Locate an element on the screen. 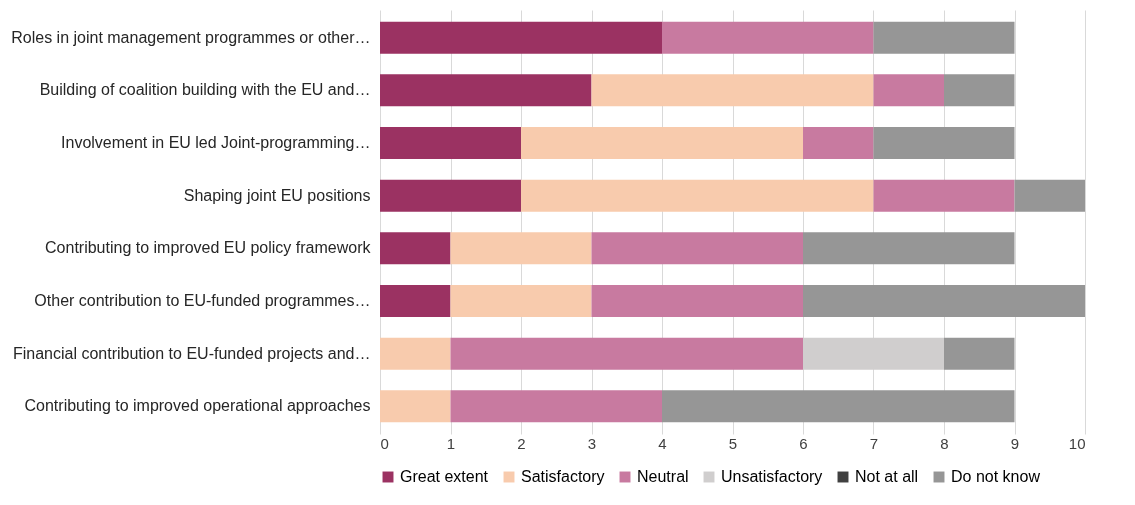  x-tick-label: 4 is located at coordinates (662, 443).